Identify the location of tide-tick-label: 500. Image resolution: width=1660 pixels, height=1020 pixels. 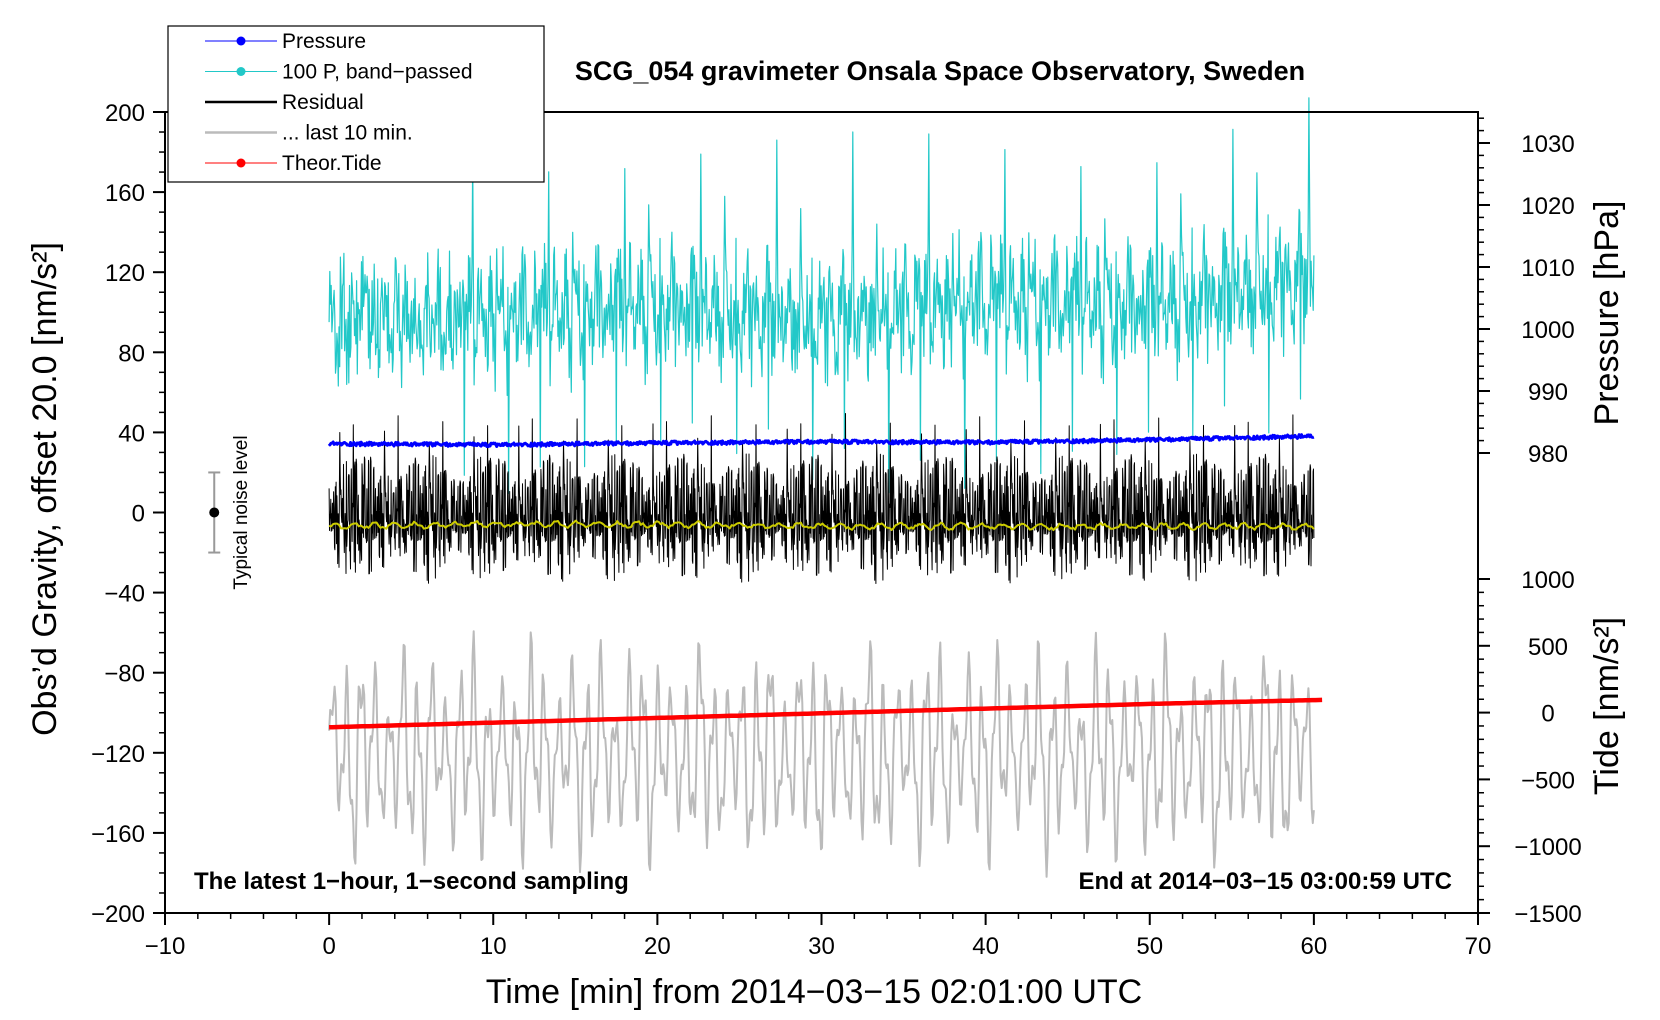
(1548, 647).